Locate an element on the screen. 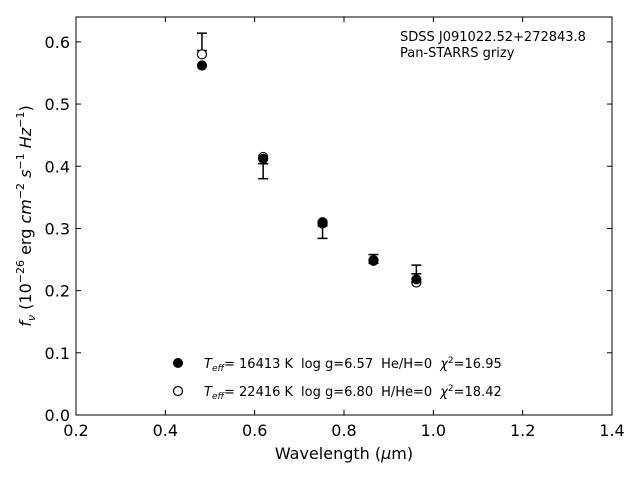 This screenshot has height=480, width=640. annotation-line-2: Pan-STARRS grizy is located at coordinates (457, 53).